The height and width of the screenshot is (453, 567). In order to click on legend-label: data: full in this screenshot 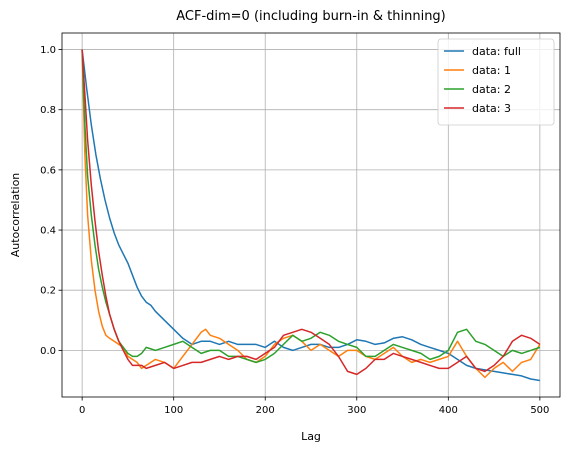, I will do `click(496, 51)`.